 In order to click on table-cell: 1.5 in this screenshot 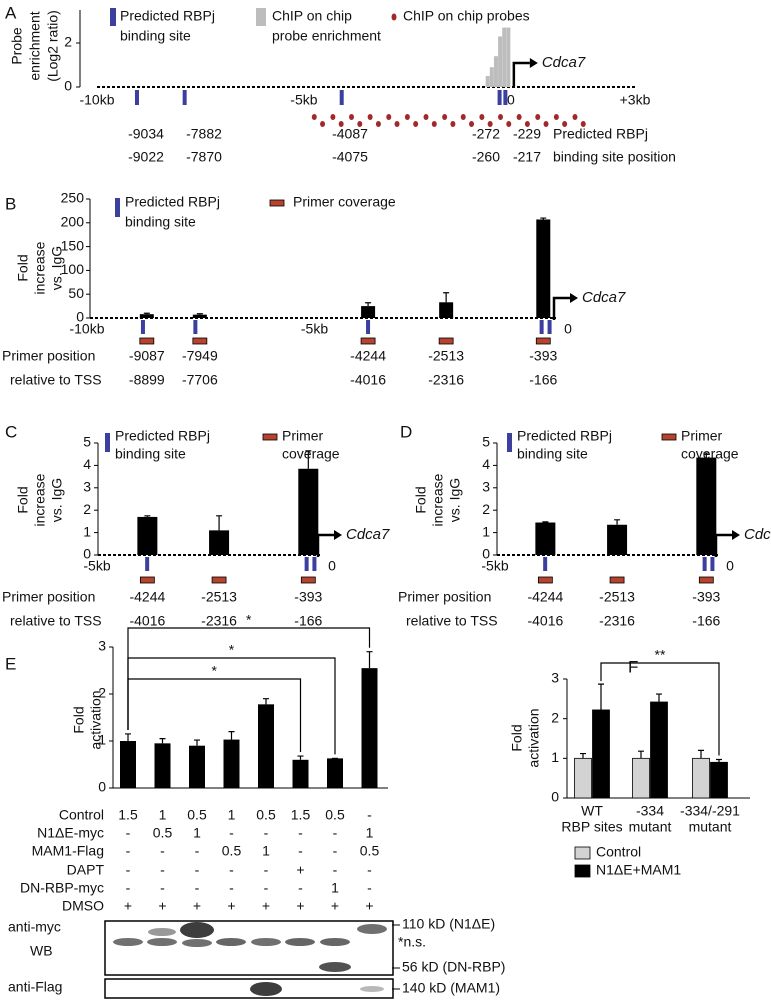, I will do `click(128, 815)`.